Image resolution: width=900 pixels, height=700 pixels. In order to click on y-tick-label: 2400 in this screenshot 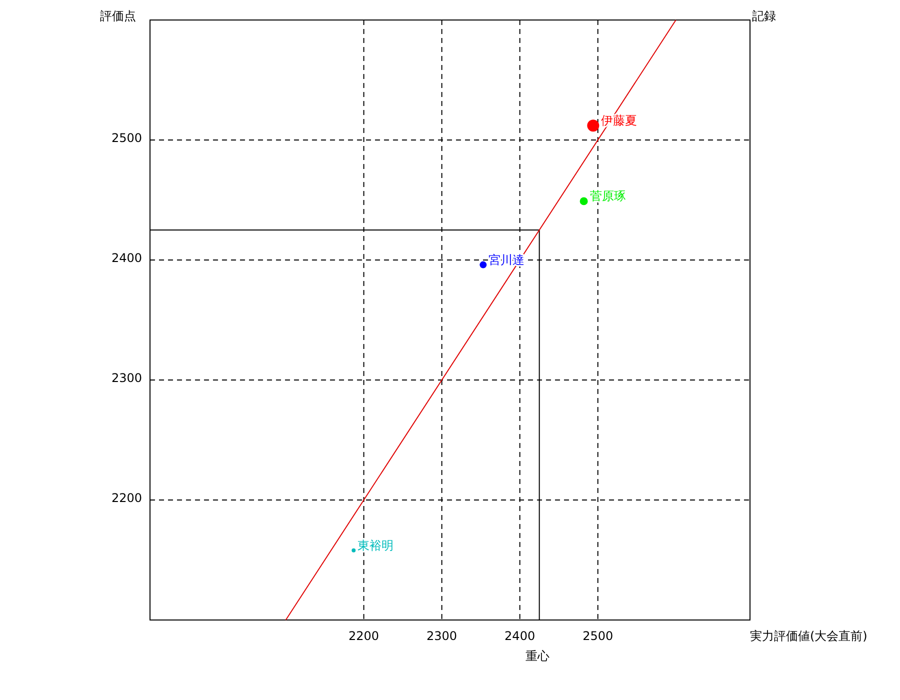, I will do `click(126, 258)`.